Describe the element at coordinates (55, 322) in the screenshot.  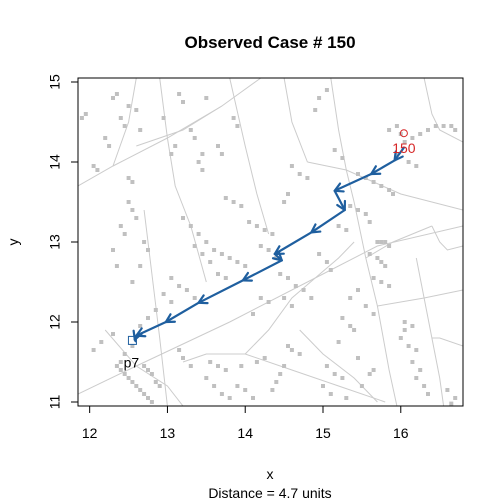
I see `y-tick-label: 12` at that location.